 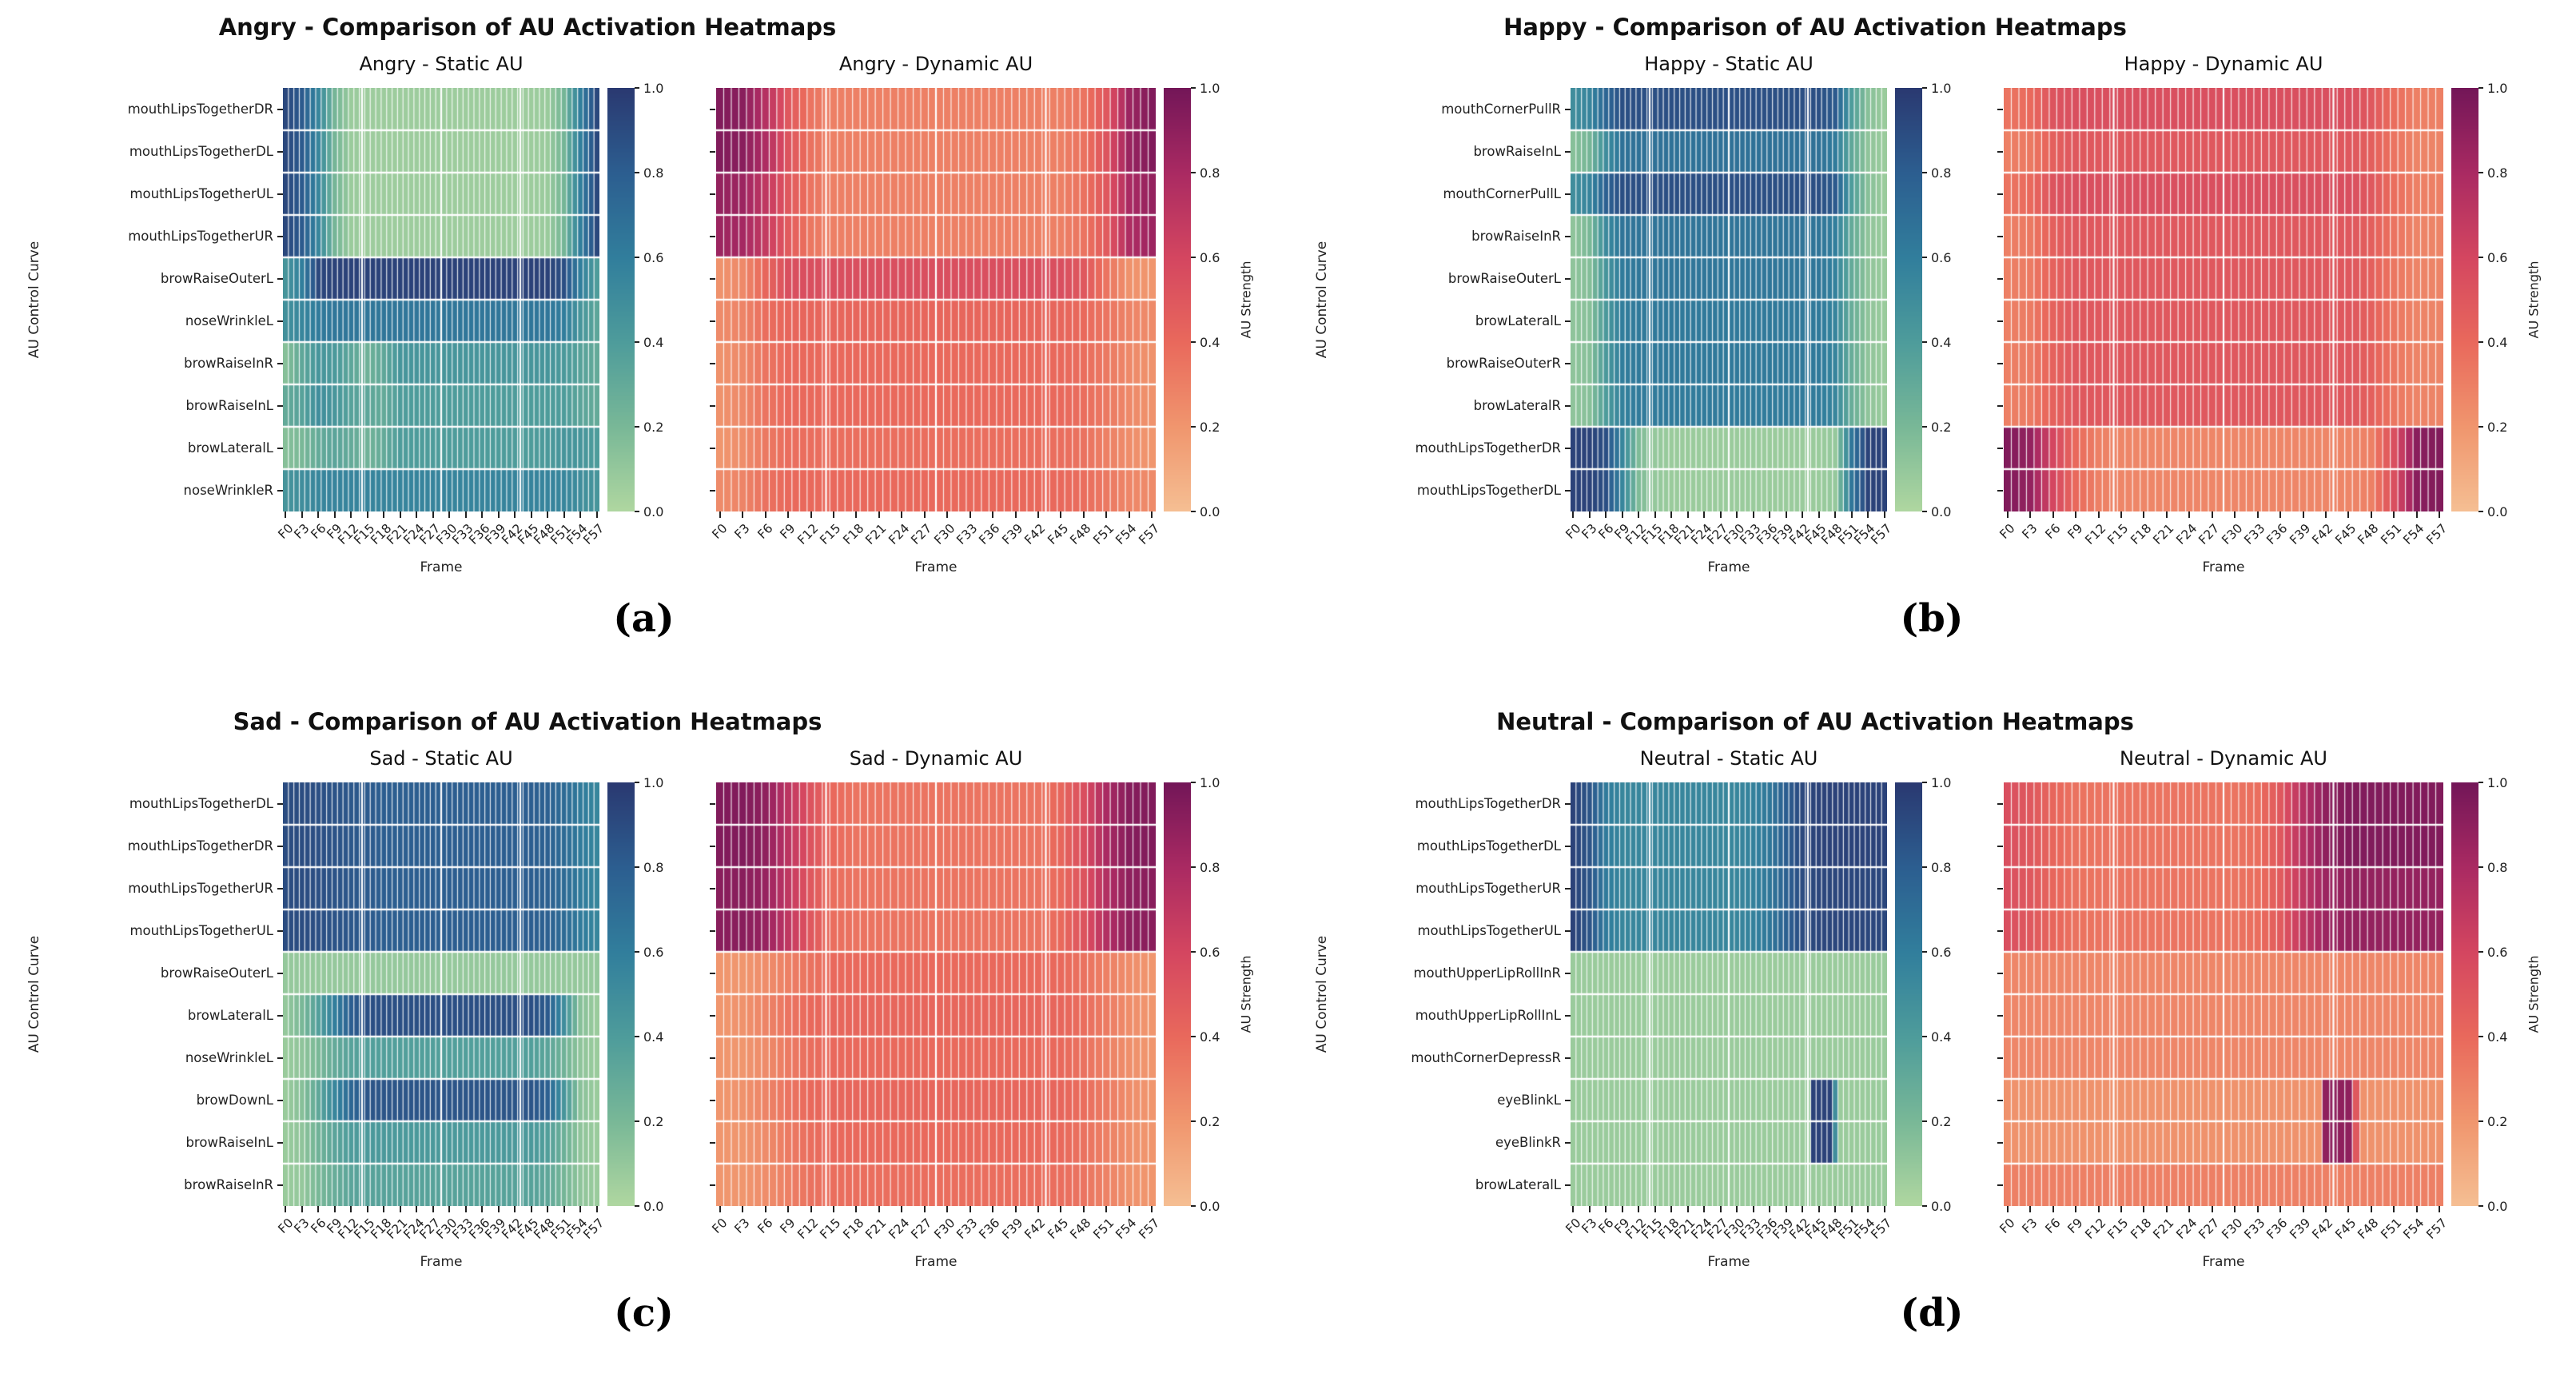 What do you see at coordinates (2534, 300) in the screenshot?
I see `colorbar-label: AU Strength` at bounding box center [2534, 300].